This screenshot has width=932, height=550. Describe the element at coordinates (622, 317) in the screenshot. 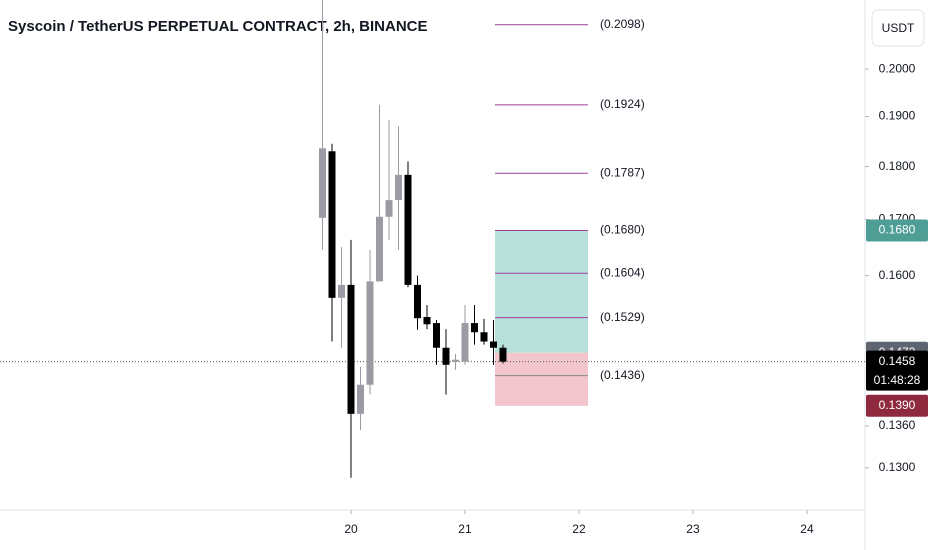

I see `level-label: (0.1529)` at that location.